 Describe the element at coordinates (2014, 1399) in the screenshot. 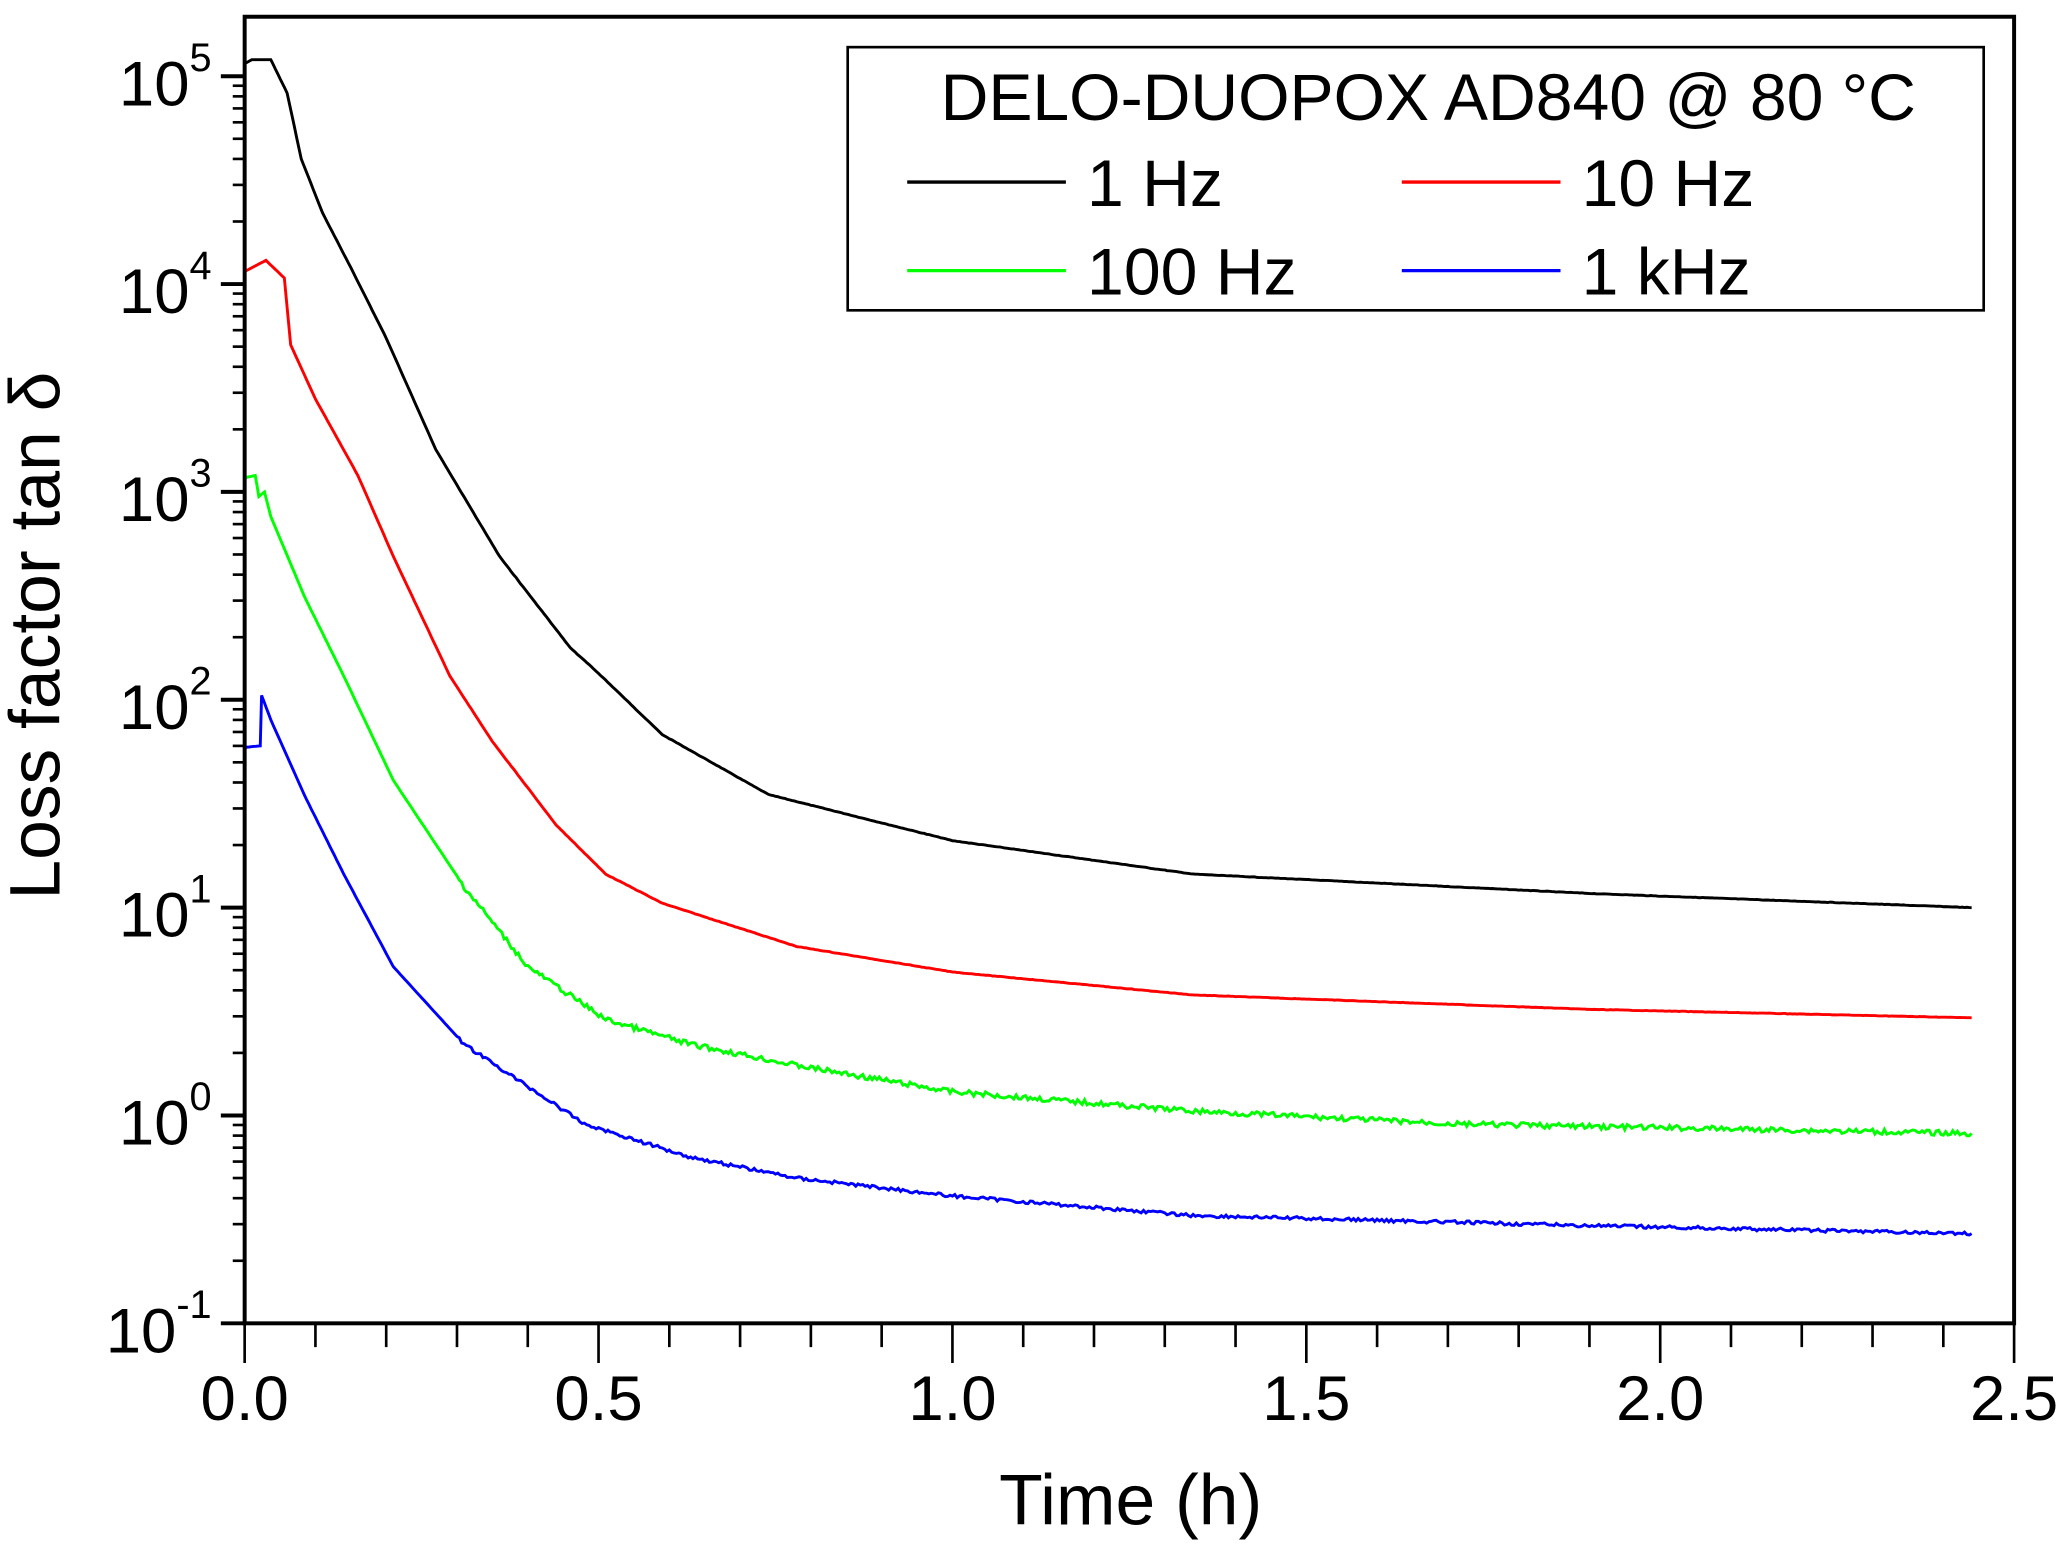

I see `x-tick-label: 2.5` at that location.